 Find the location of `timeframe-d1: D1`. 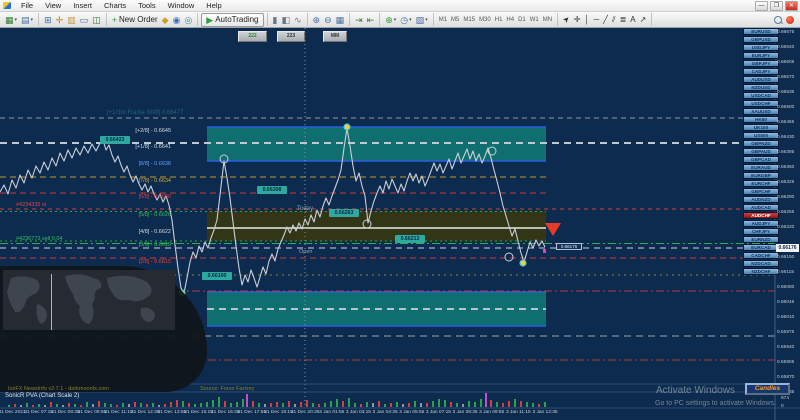

timeframe-d1: D1 is located at coordinates (522, 19).